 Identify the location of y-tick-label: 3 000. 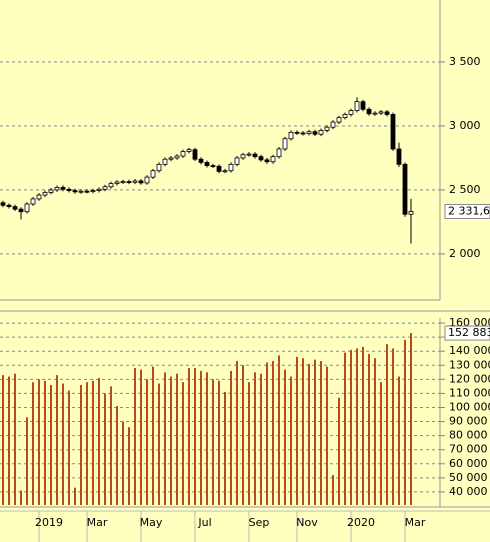
(465, 125).